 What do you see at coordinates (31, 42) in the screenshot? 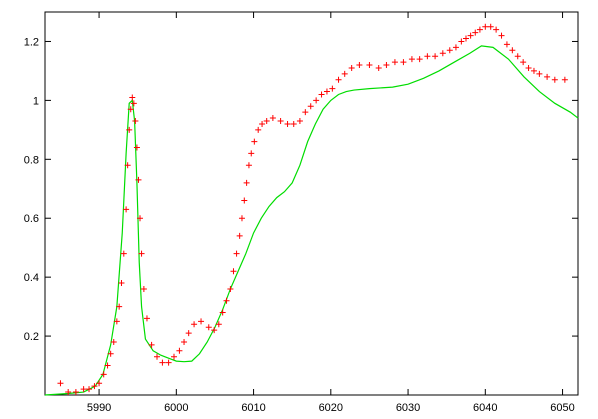
I see `y-tick-label: 1.2` at bounding box center [31, 42].